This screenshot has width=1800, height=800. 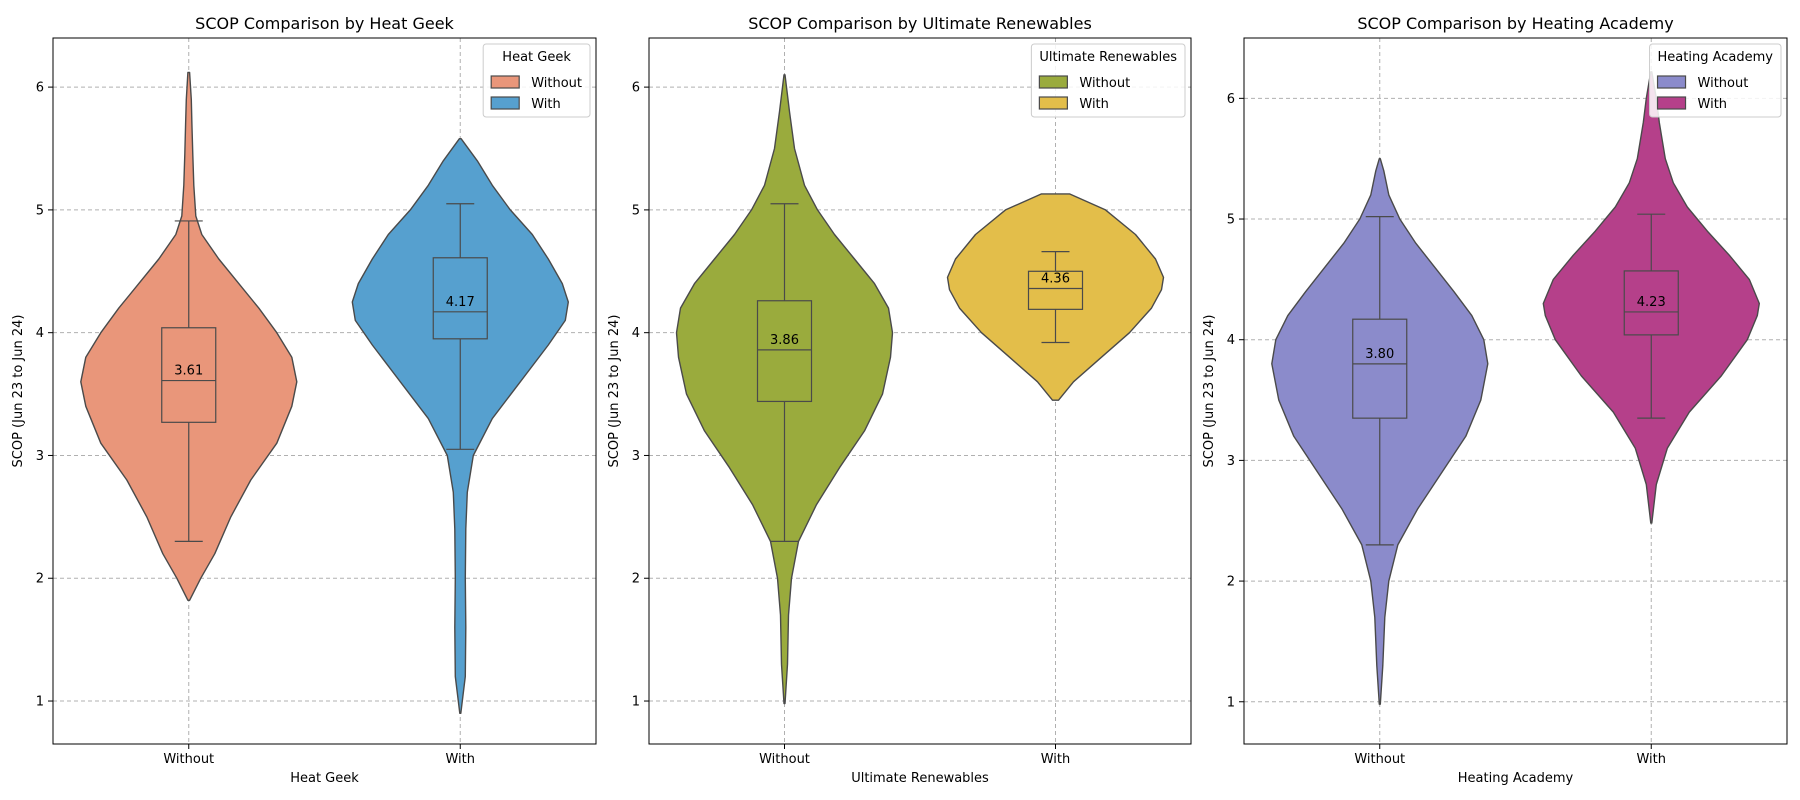 I want to click on p2-legend: Heating Academy Without With, so click(x=1715, y=80).